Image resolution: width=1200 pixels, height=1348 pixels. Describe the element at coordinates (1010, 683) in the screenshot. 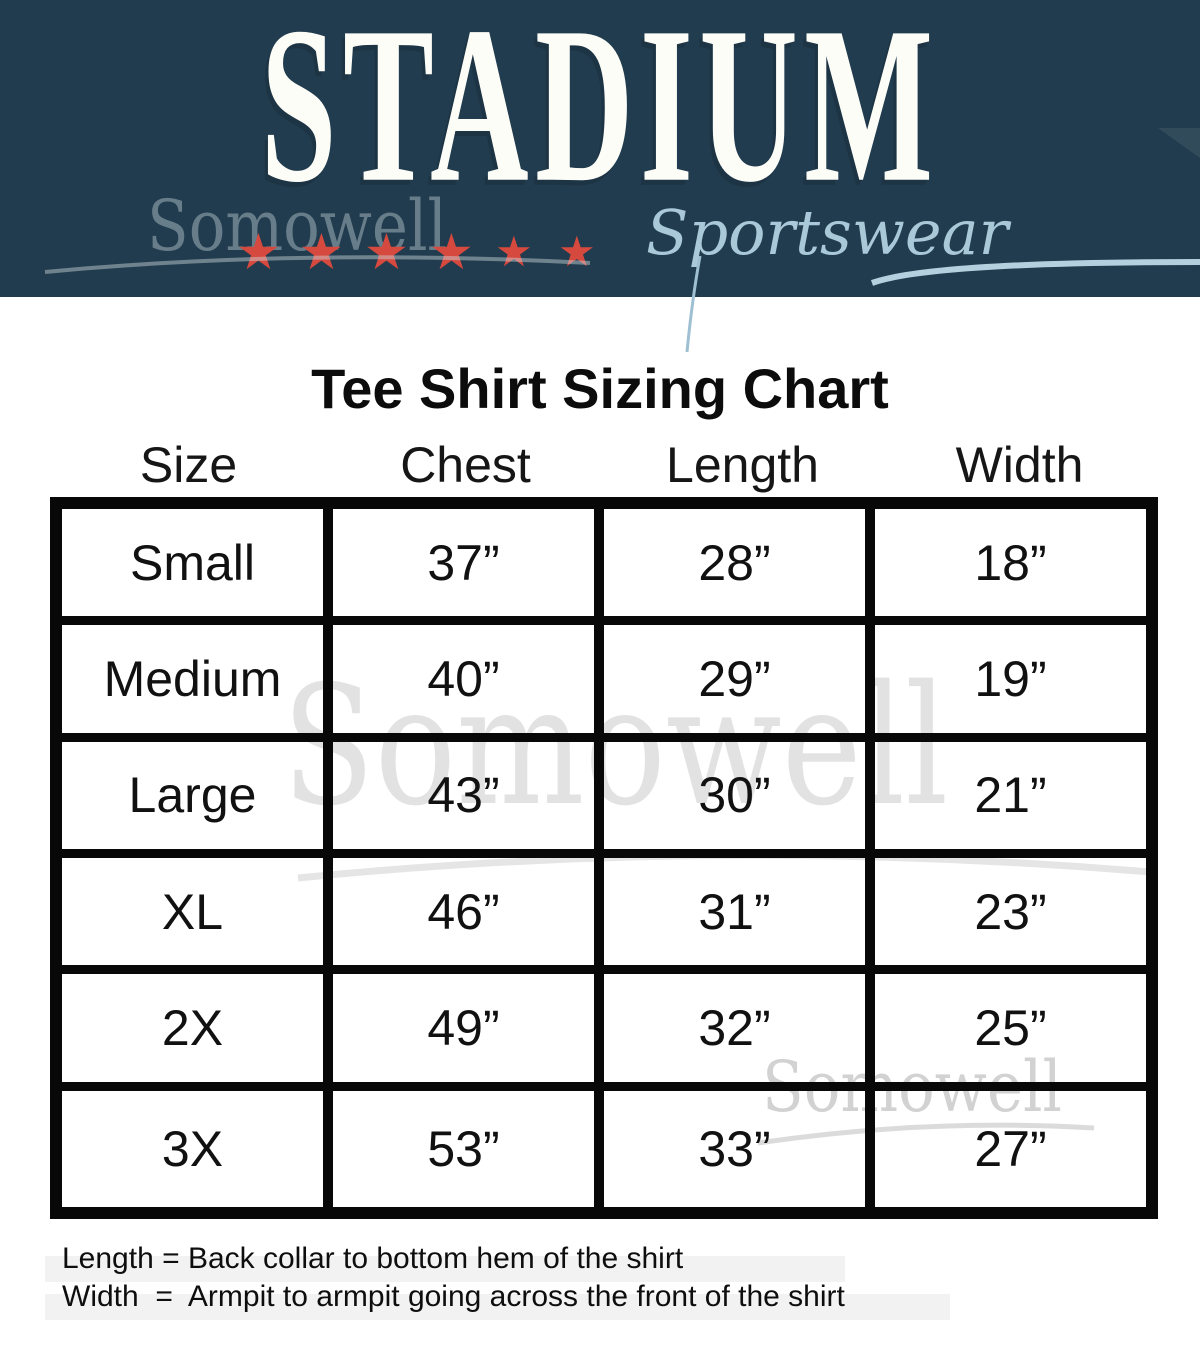

I see `table-cell-width: 19”` at that location.